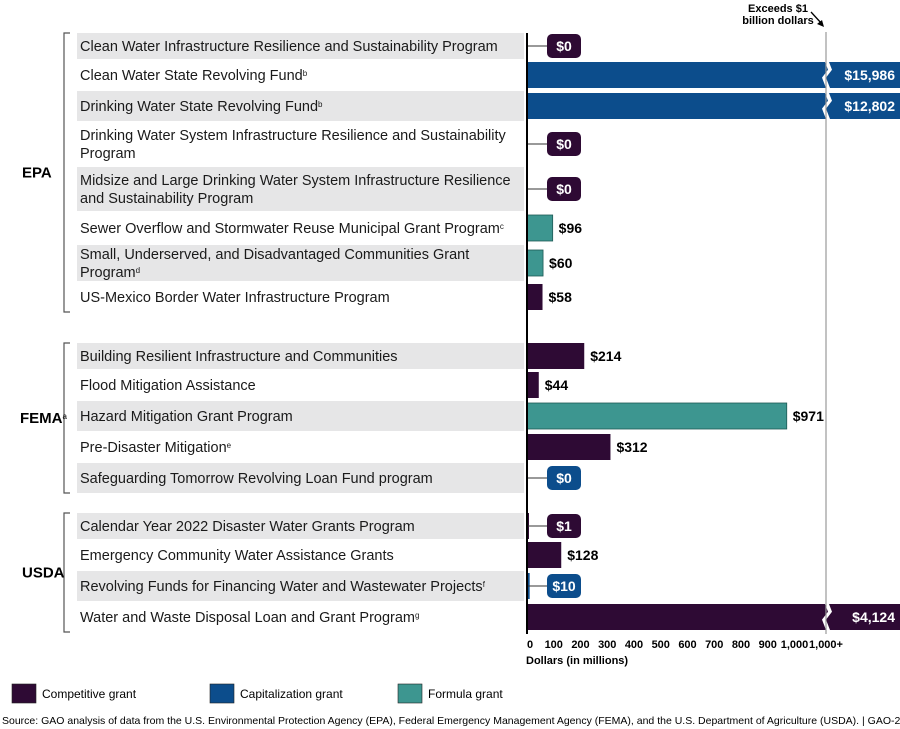  I want to click on program-label: and Sustainability Program, so click(166, 199).